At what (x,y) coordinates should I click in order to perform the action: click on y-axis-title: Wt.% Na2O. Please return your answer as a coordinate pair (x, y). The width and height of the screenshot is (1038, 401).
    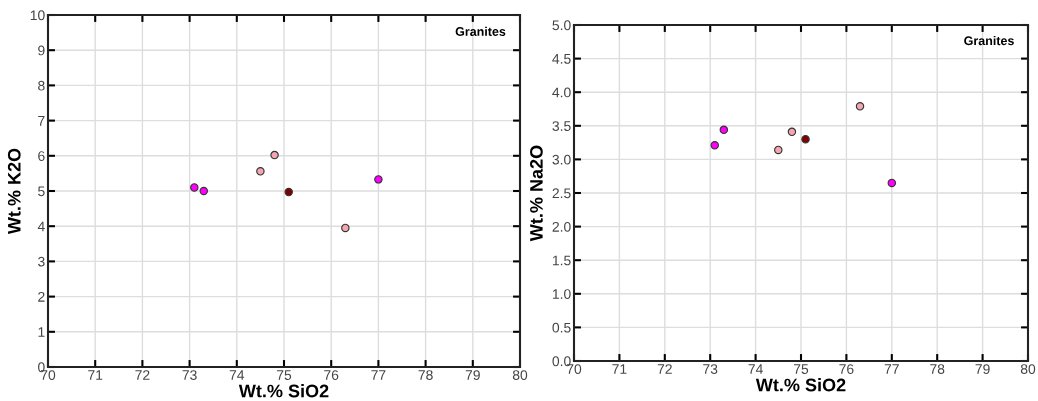
    Looking at the image, I should click on (536, 193).